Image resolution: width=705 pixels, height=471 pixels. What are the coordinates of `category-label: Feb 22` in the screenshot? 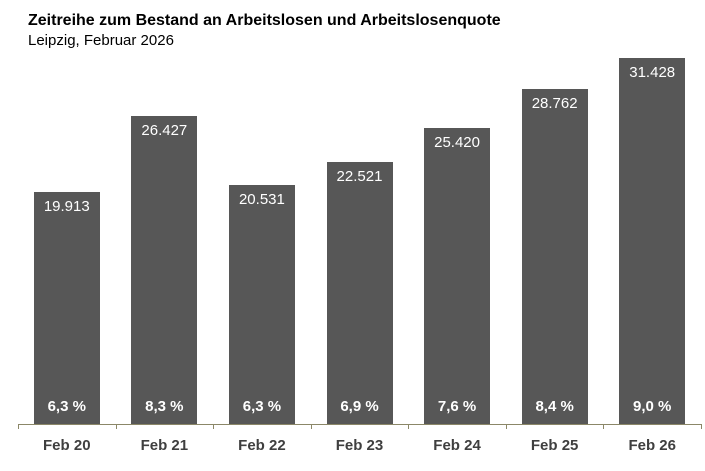 It's located at (262, 445).